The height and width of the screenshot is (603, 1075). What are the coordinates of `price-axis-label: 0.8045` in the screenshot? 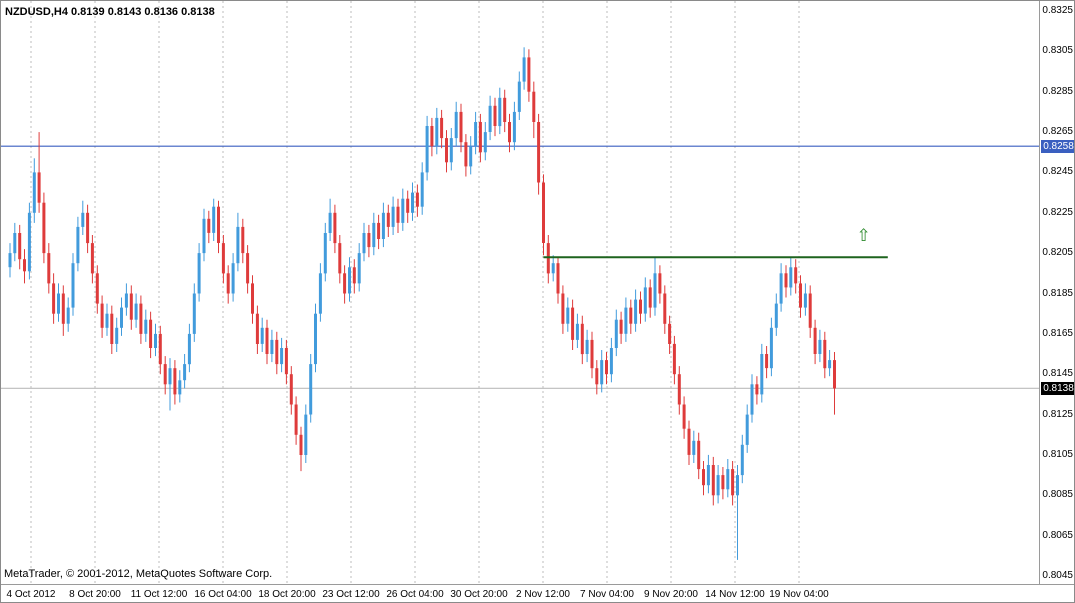 It's located at (1057, 575).